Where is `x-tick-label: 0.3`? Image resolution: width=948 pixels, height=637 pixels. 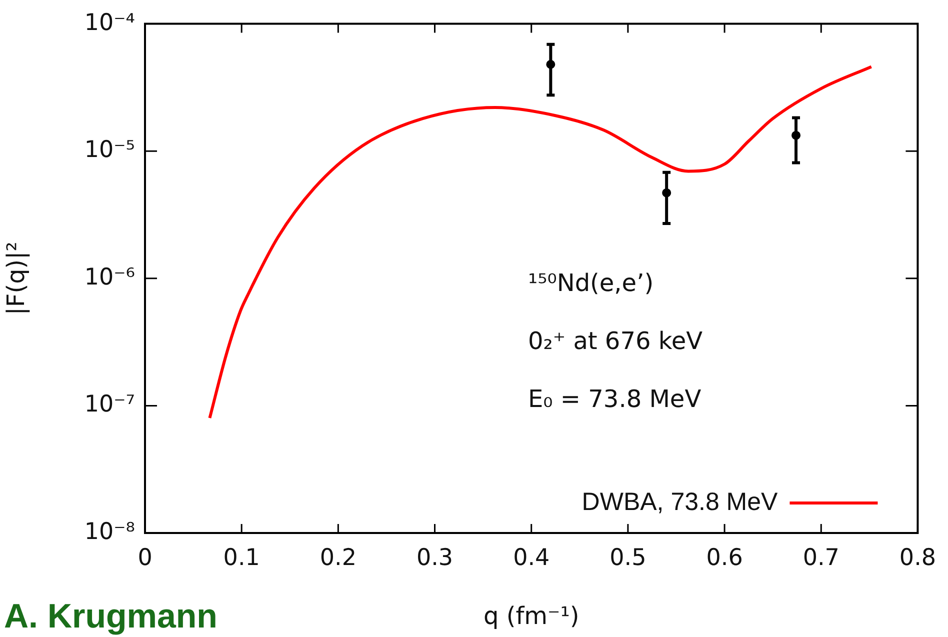 x-tick-label: 0.3 is located at coordinates (435, 557).